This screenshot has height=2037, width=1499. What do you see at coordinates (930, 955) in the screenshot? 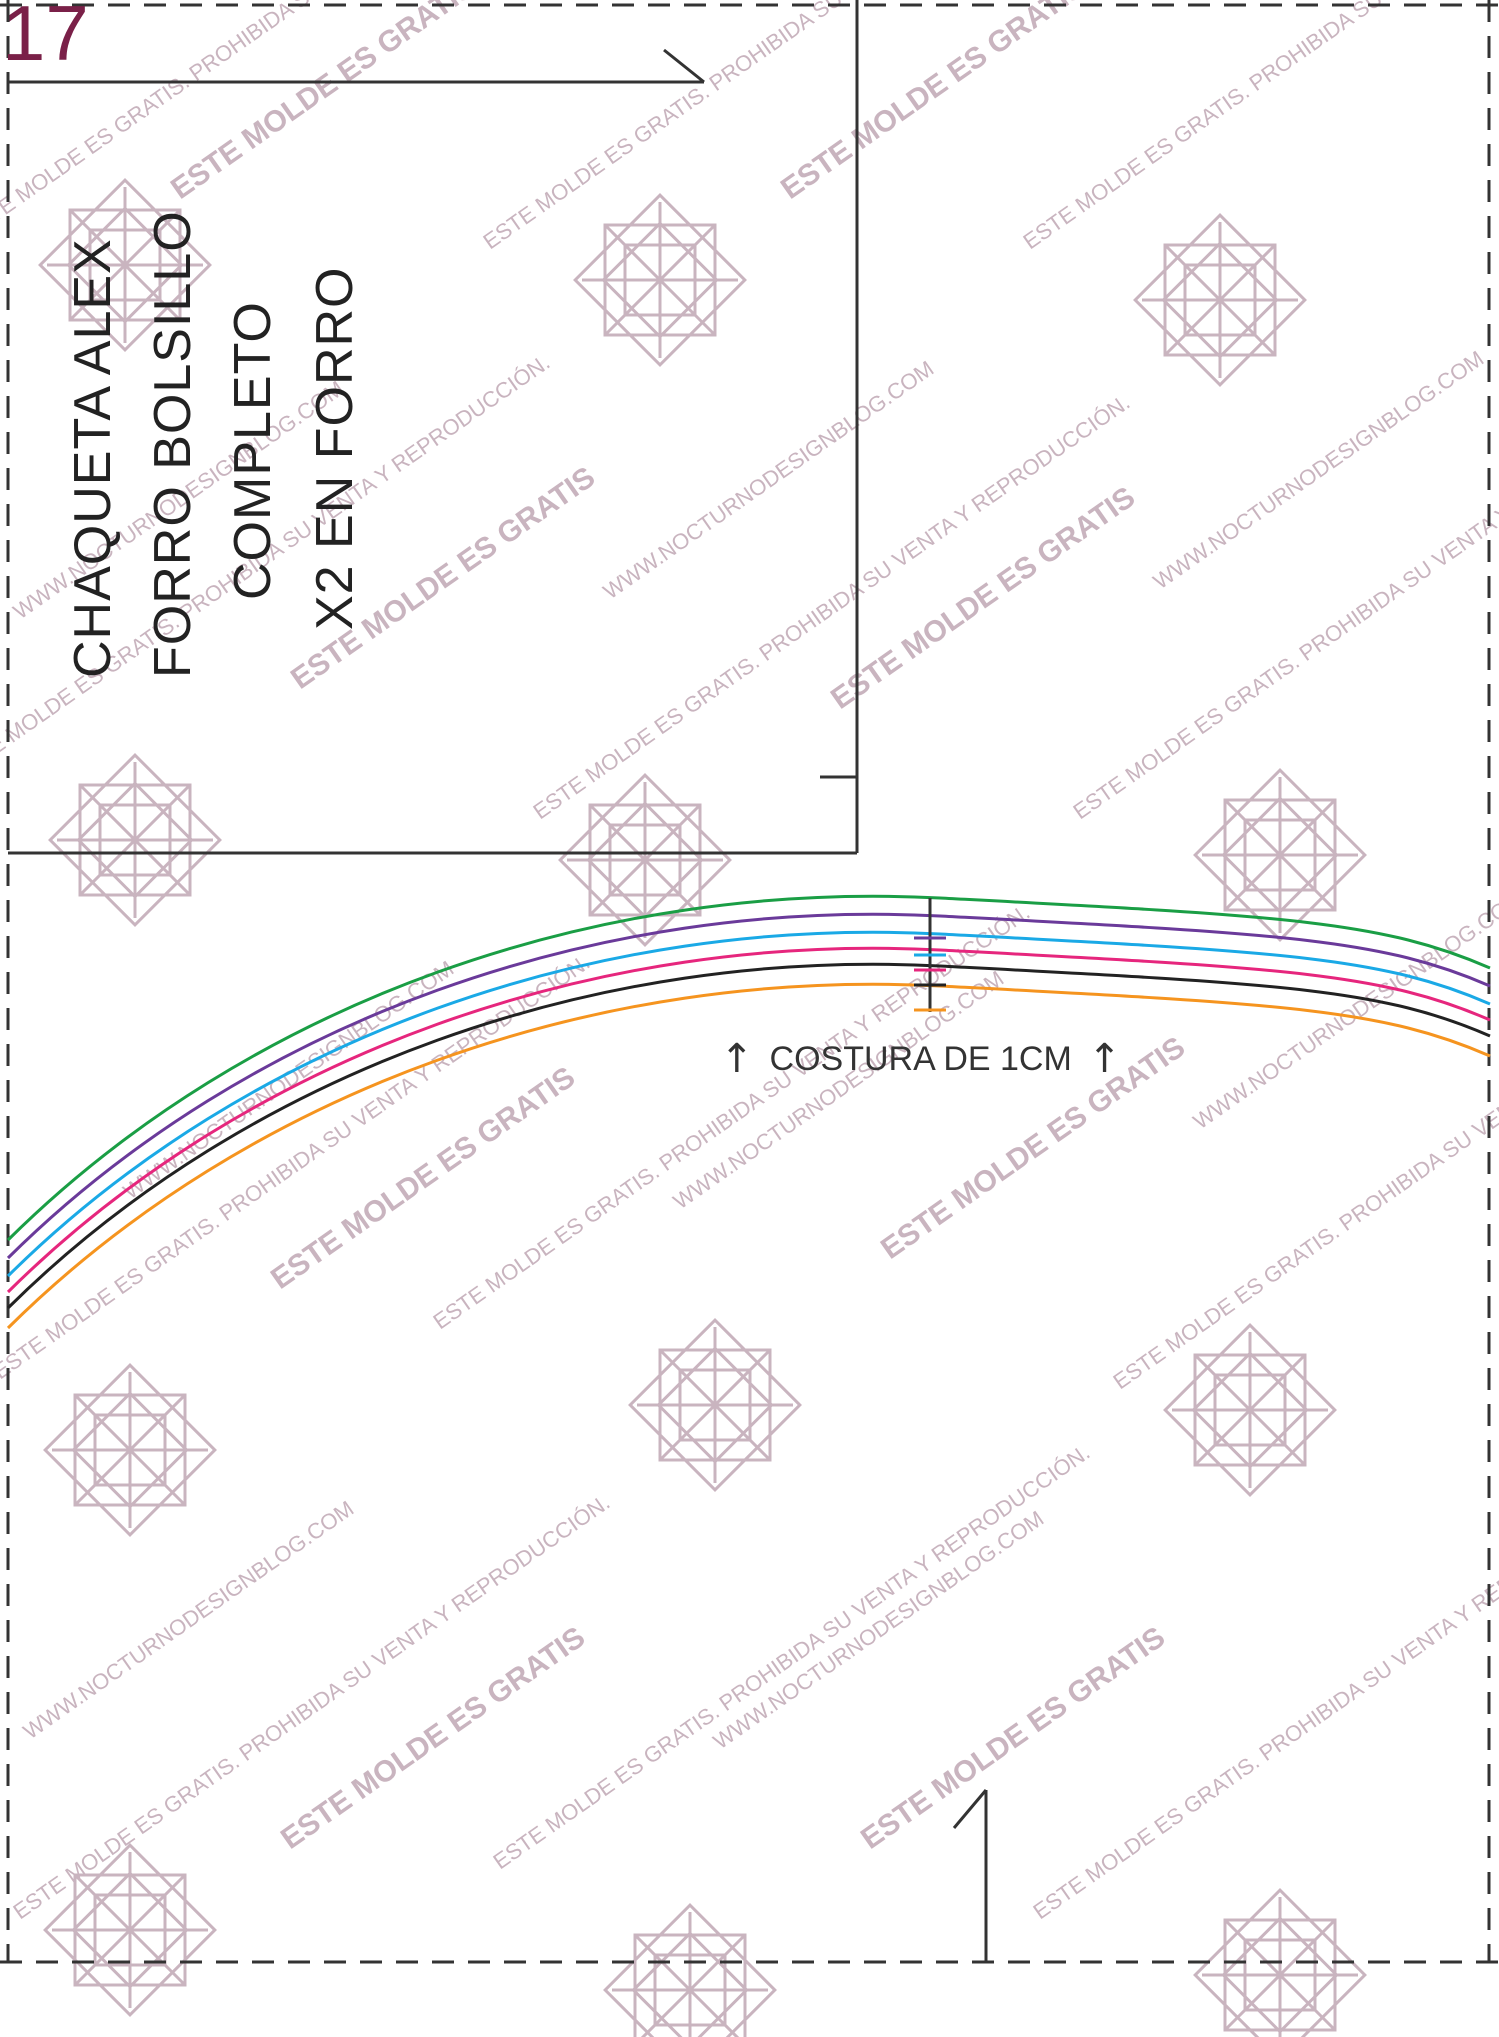
I see `seam-markers` at bounding box center [930, 955].